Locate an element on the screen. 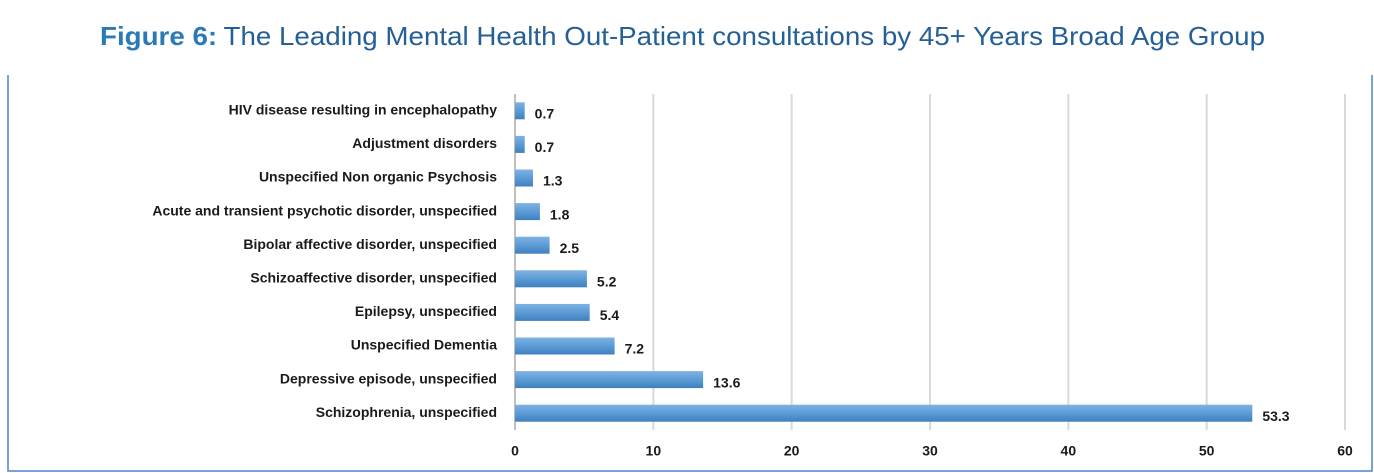 This screenshot has height=473, width=1374. value-label: 5.4 is located at coordinates (610, 315).